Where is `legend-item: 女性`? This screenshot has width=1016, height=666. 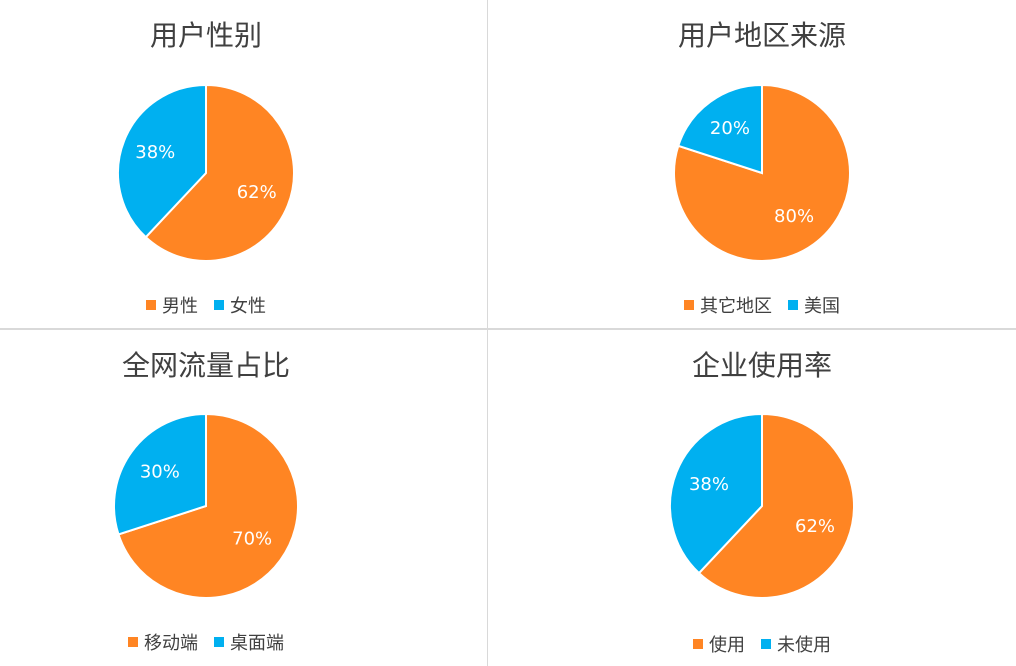 legend-item: 女性 is located at coordinates (240, 305).